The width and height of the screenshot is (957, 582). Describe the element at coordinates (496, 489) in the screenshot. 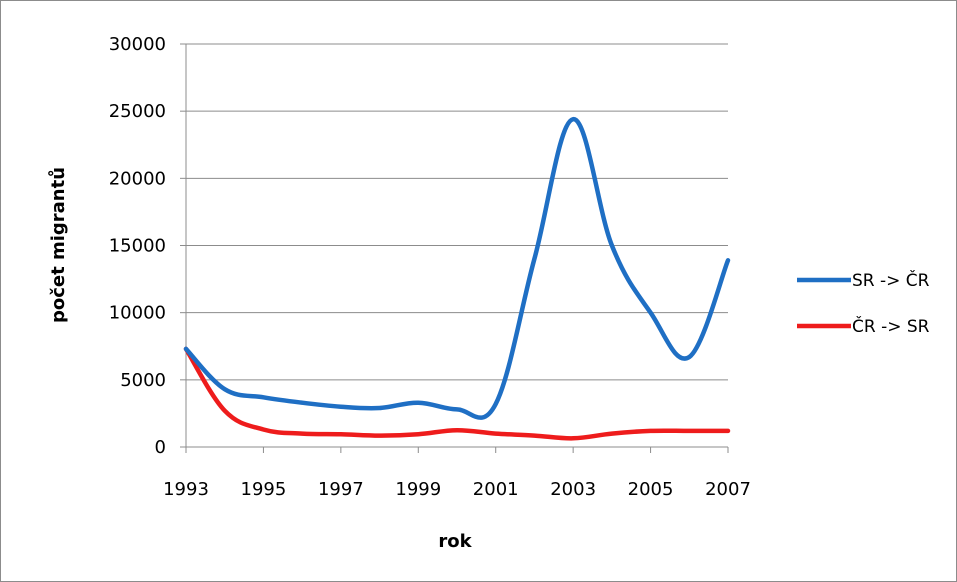

I see `x-tick-label: 2001` at that location.